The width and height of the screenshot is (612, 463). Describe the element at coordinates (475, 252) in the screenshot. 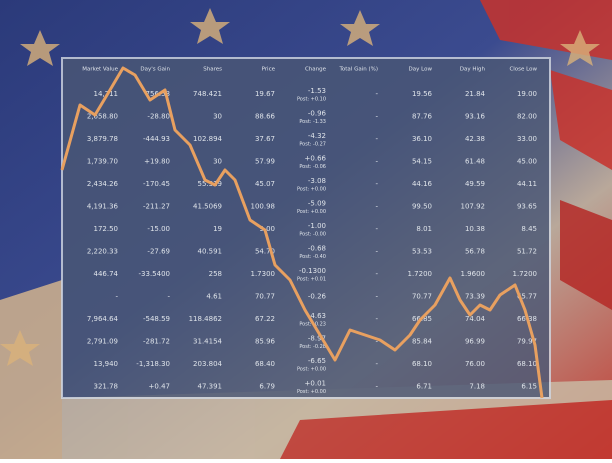

I see `table-cell: 56.78` at that location.